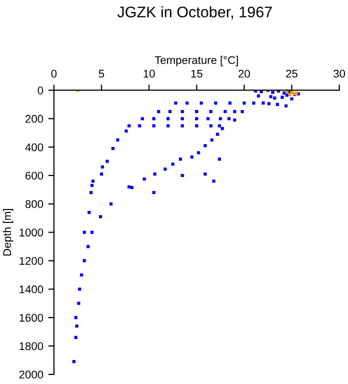  What do you see at coordinates (35, 118) in the screenshot?
I see `y-tick-label: 200` at bounding box center [35, 118].